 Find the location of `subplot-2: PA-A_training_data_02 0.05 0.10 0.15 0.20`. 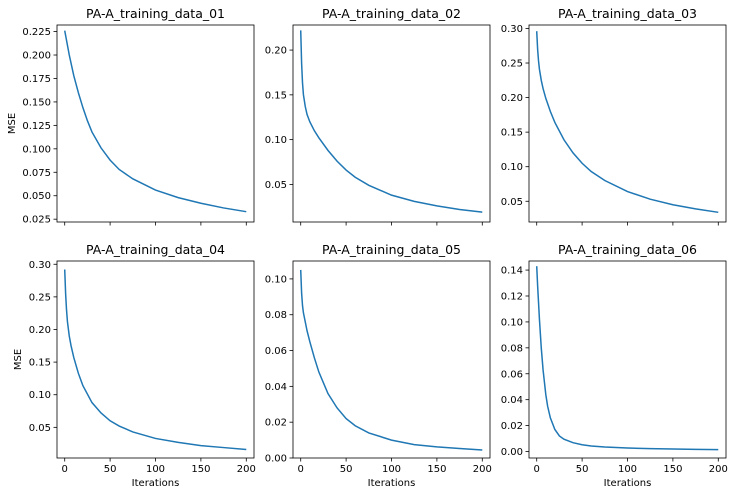

subplot-2: PA-A_training_data_02 0.05 0.10 0.15 0.20 is located at coordinates (378, 116).